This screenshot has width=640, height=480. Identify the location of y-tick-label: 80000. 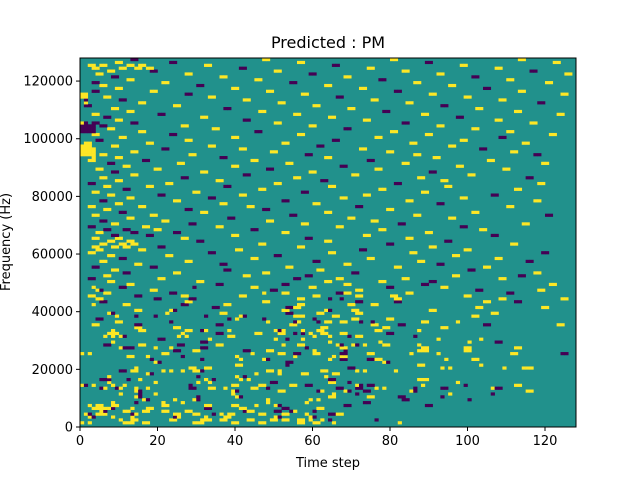
(52, 197).